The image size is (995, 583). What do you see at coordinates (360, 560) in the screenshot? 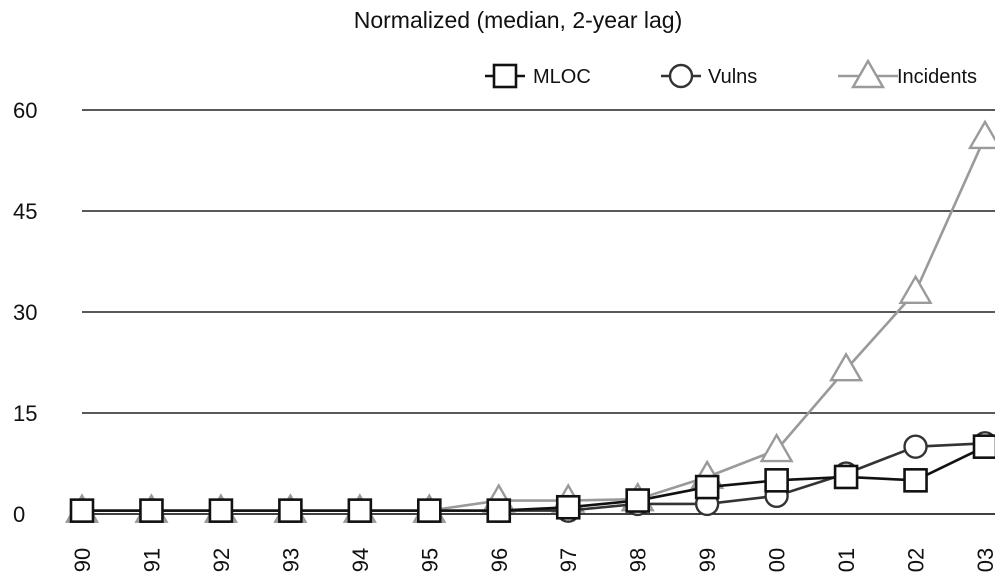
I see `x-tick-label: 94` at bounding box center [360, 560].